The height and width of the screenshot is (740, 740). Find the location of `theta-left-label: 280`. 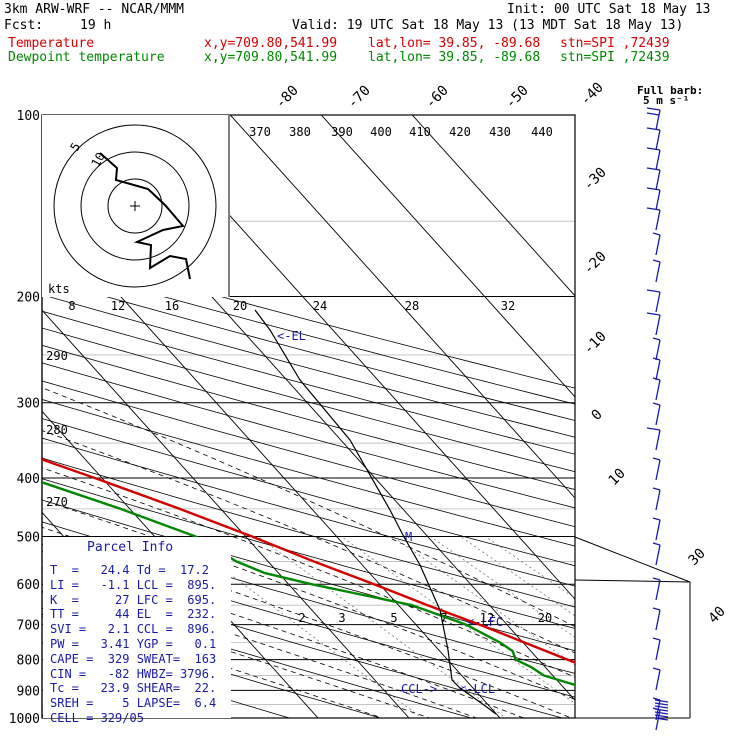

theta-left-label: 280 is located at coordinates (57, 430).